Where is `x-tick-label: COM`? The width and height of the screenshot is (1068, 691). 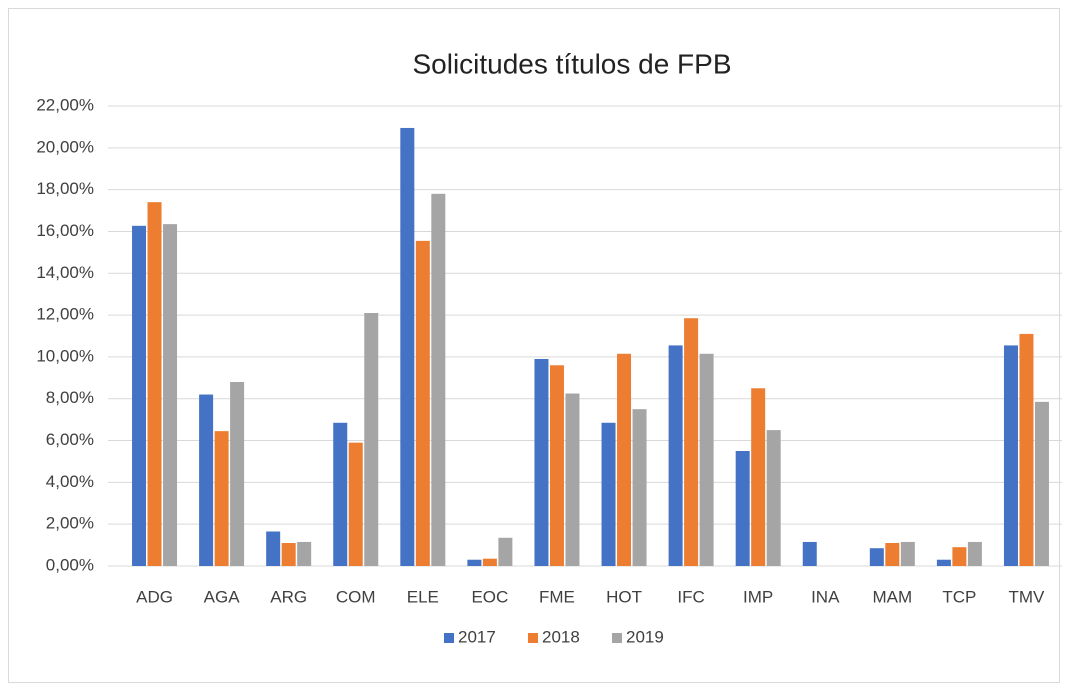 x-tick-label: COM is located at coordinates (356, 596).